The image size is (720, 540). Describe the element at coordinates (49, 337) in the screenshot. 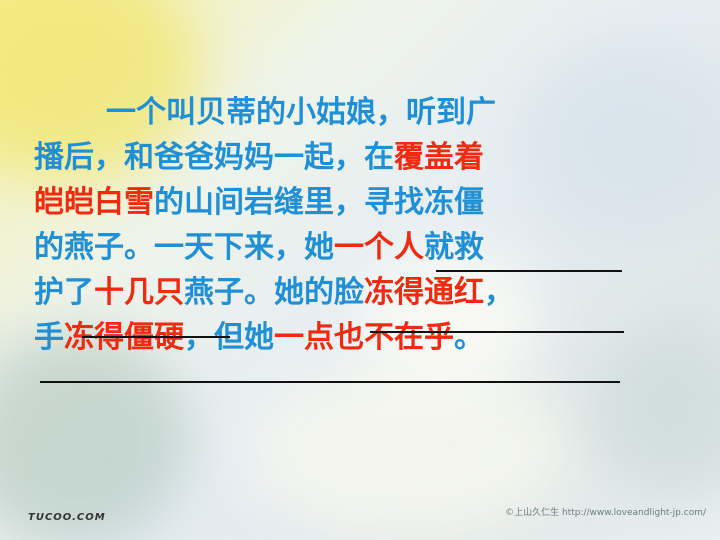

I see `text-run: 手` at that location.